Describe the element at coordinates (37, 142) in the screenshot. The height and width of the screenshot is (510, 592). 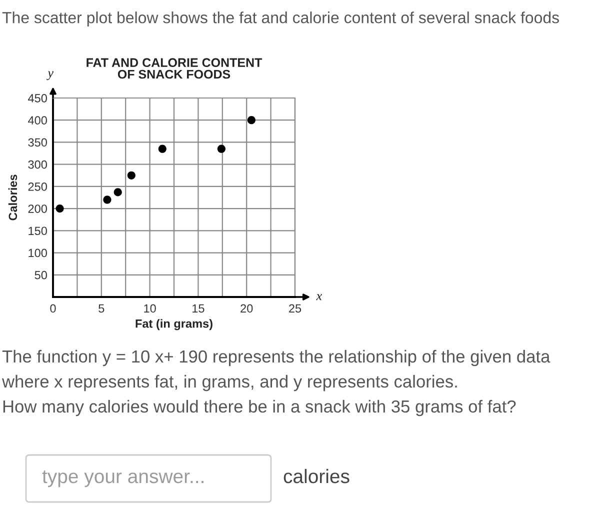
I see `y-tick-label: 350` at that location.